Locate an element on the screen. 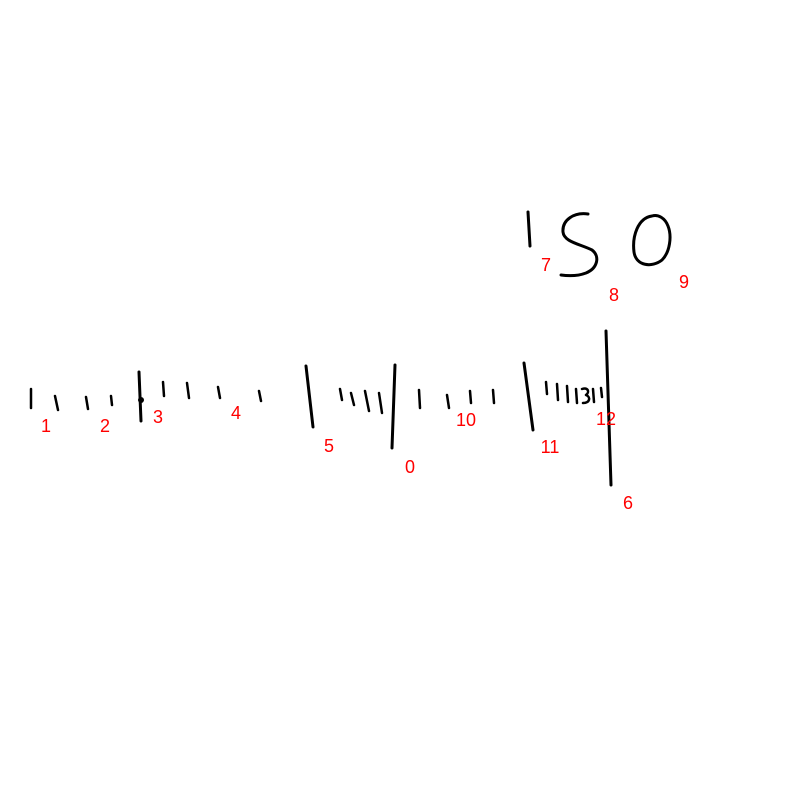 The image size is (800, 800). marker-label-11: 11 is located at coordinates (550, 447).